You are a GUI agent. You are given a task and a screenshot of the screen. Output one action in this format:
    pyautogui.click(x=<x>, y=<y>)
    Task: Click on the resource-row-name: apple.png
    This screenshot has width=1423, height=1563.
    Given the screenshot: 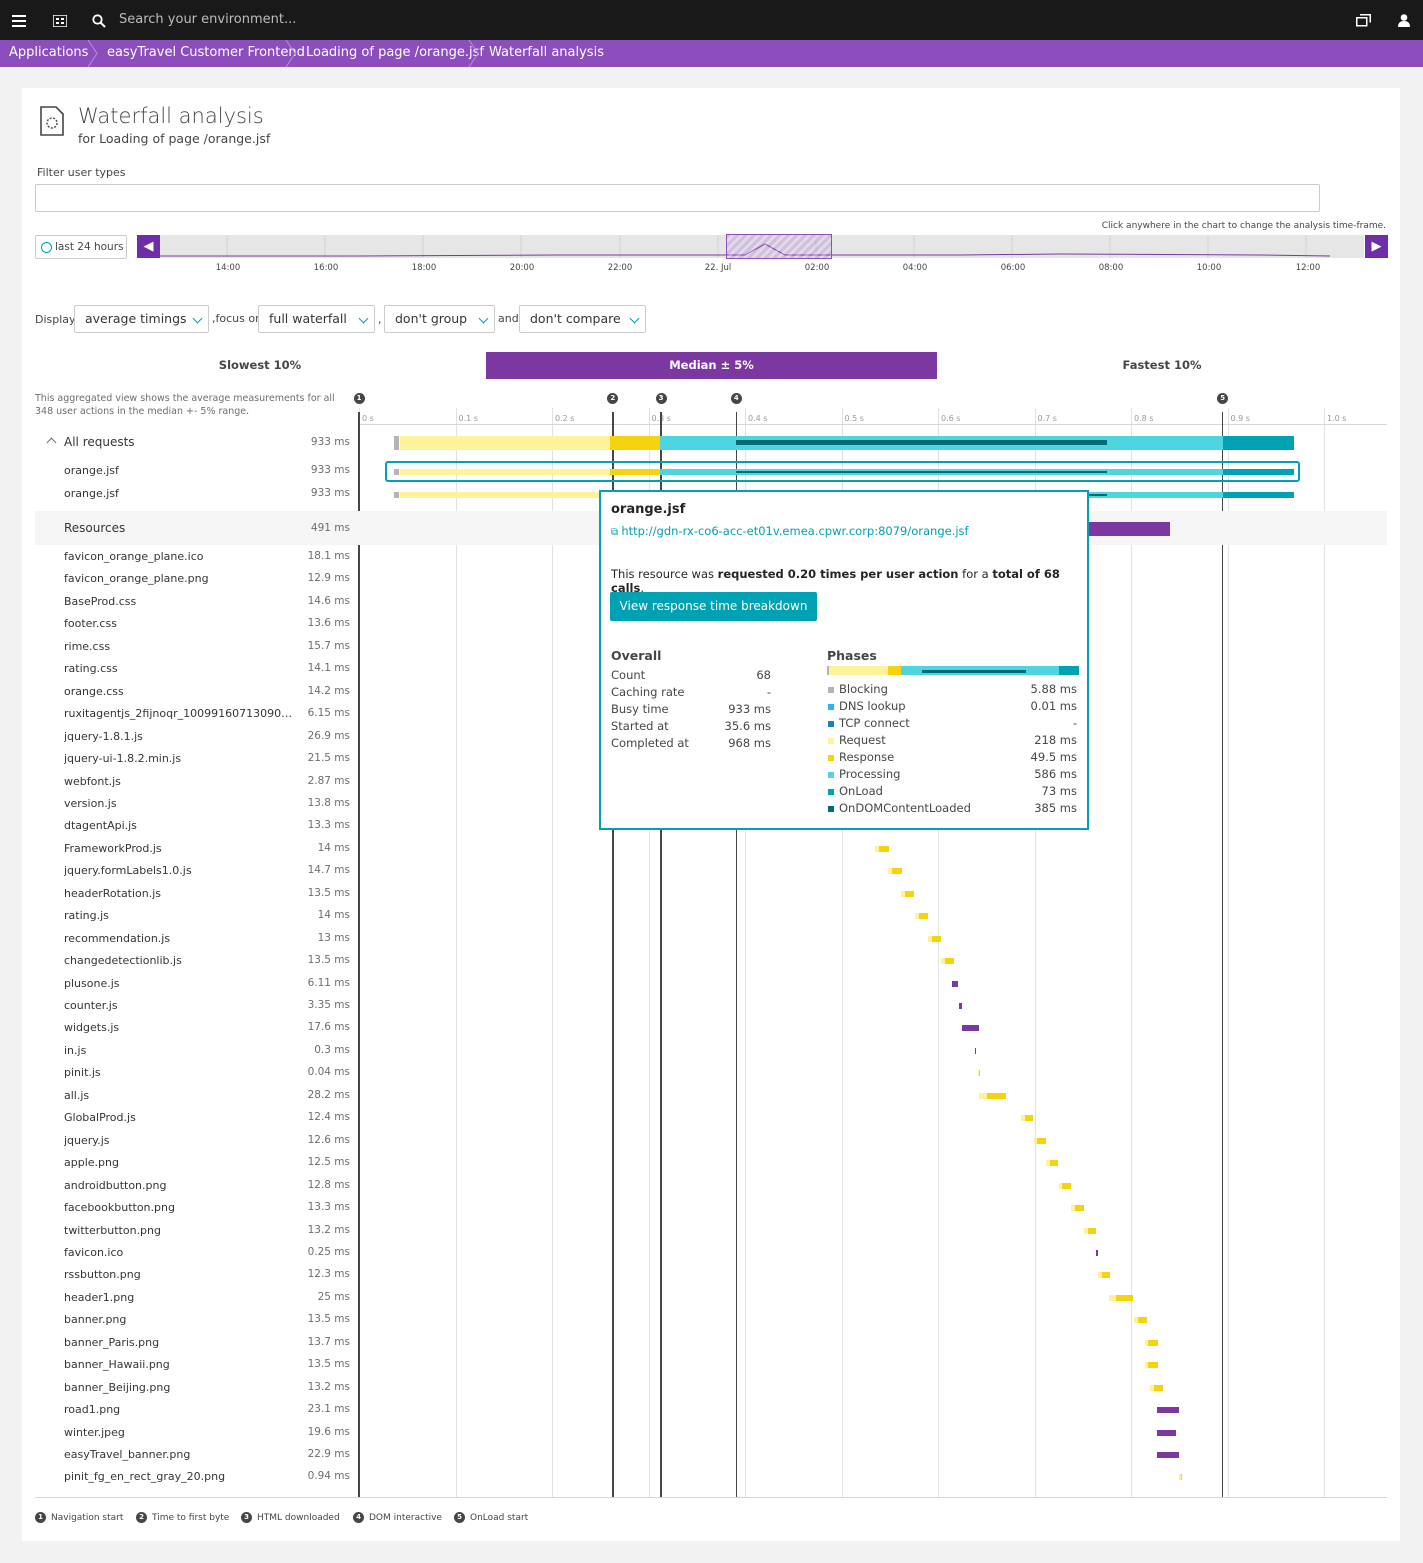 What is the action you would take?
    pyautogui.click(x=91, y=1163)
    